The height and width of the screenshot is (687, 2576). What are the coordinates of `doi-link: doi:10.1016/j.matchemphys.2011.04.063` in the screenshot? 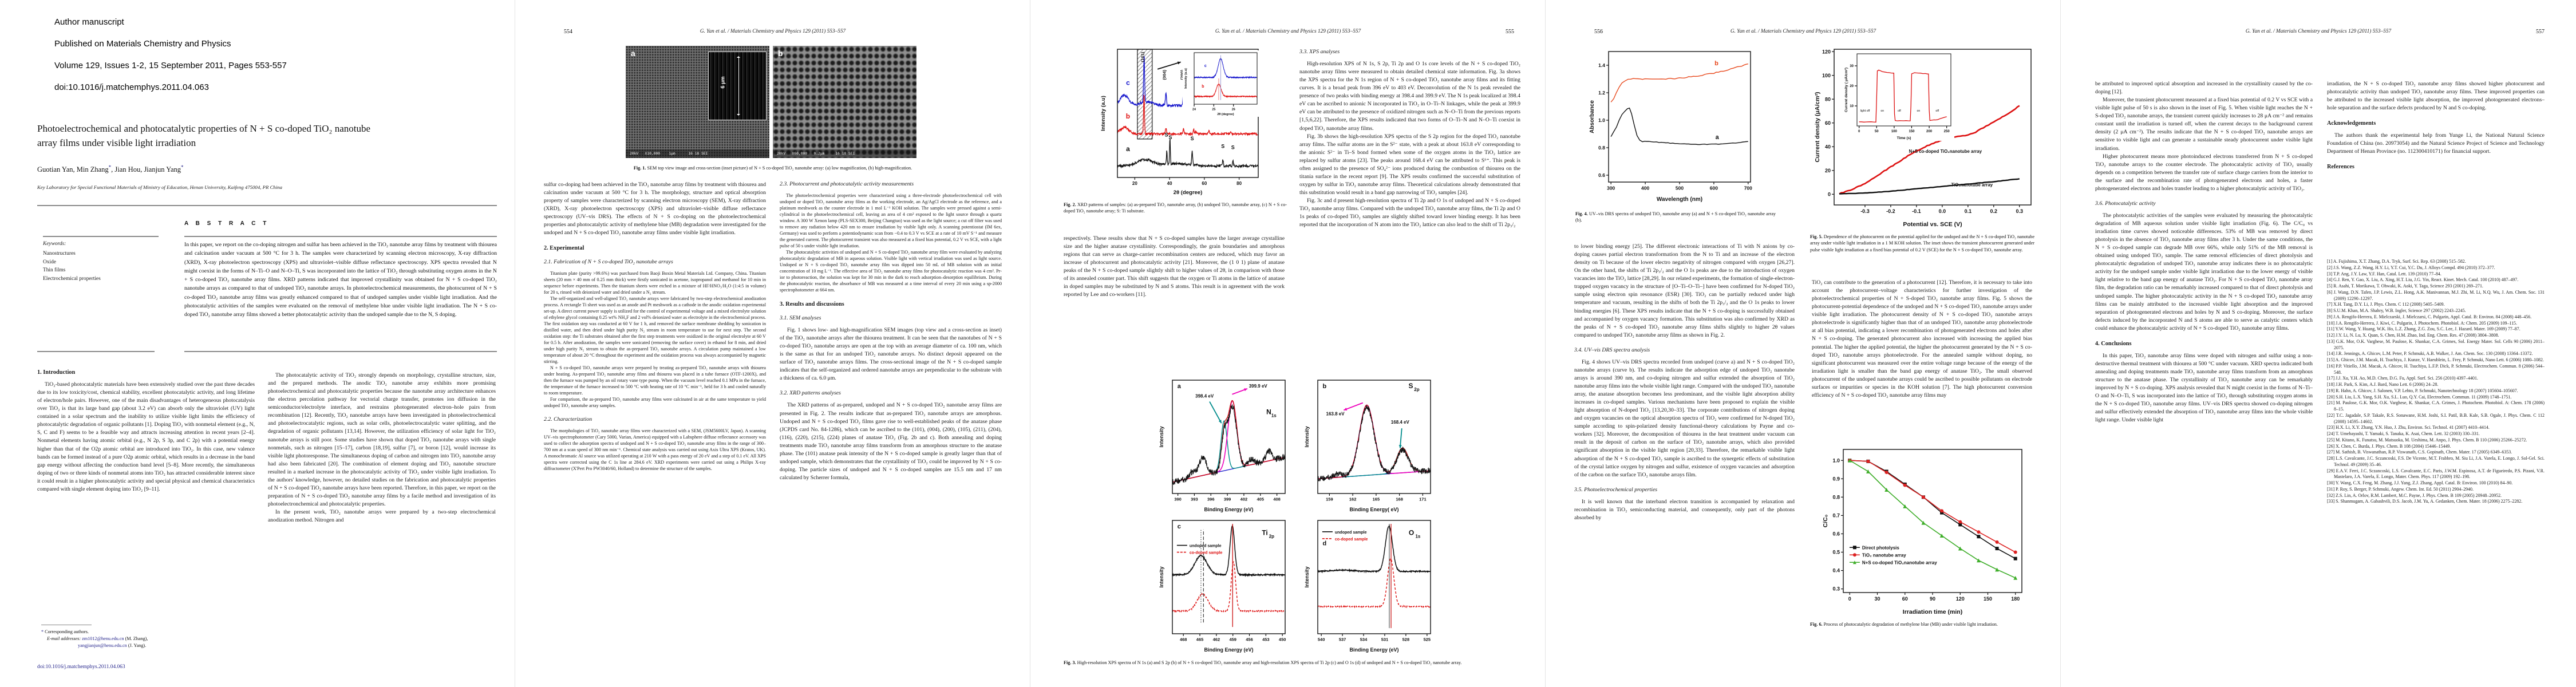 It's located at (81, 667).